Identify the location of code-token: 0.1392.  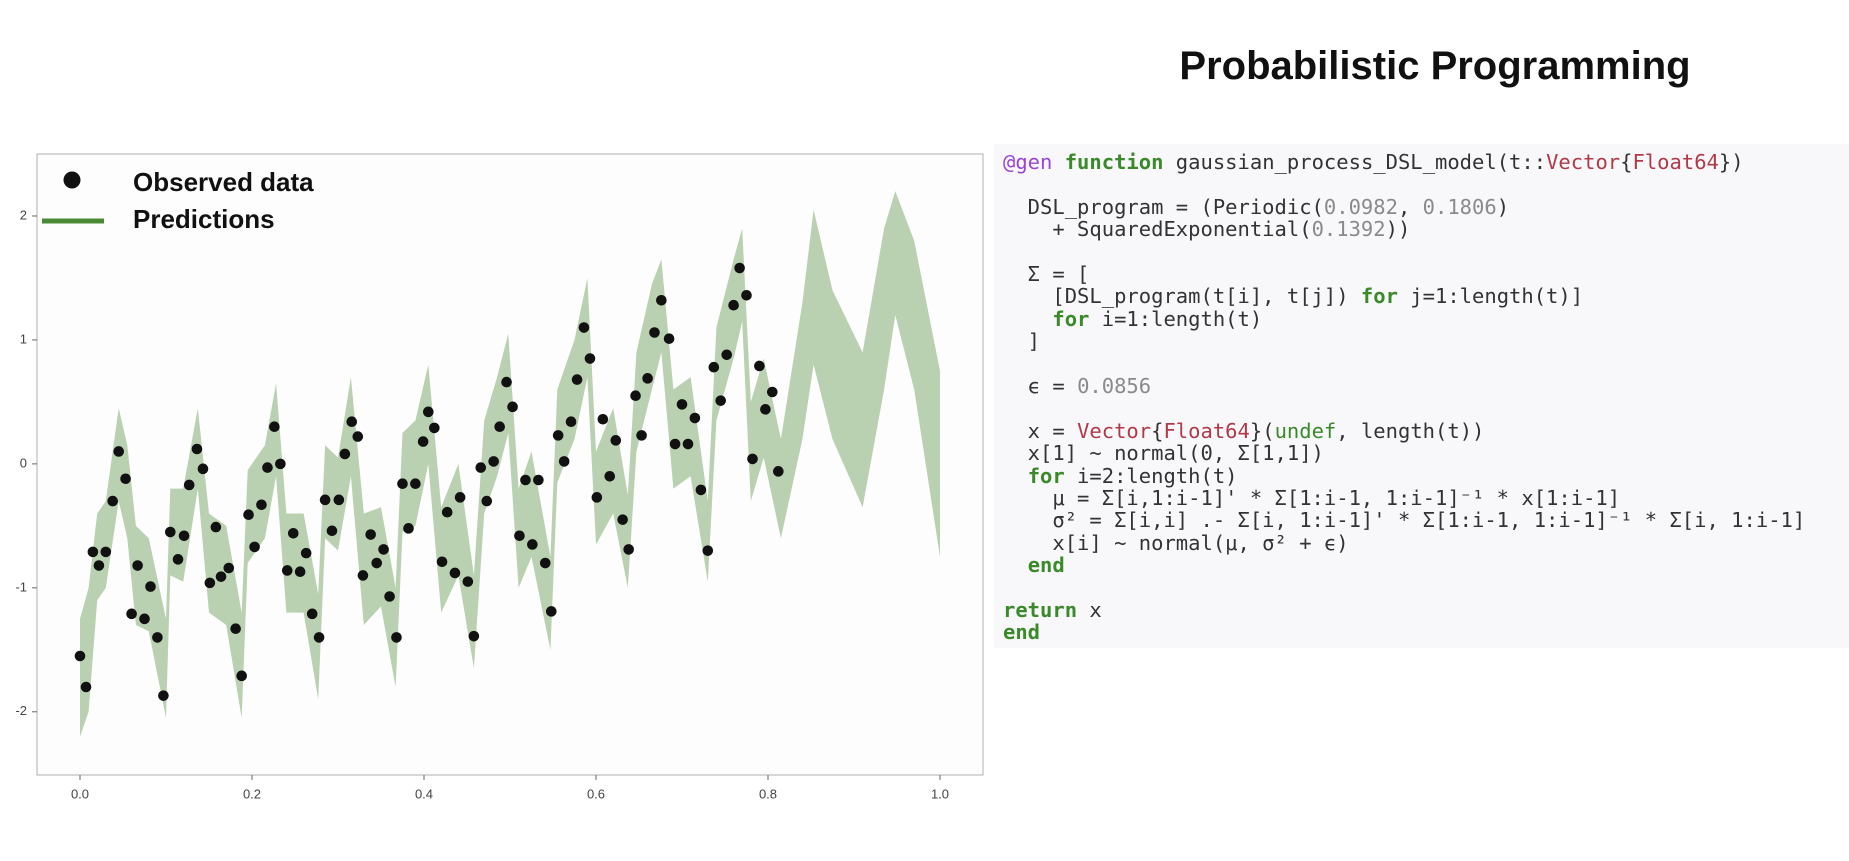
(1348, 229).